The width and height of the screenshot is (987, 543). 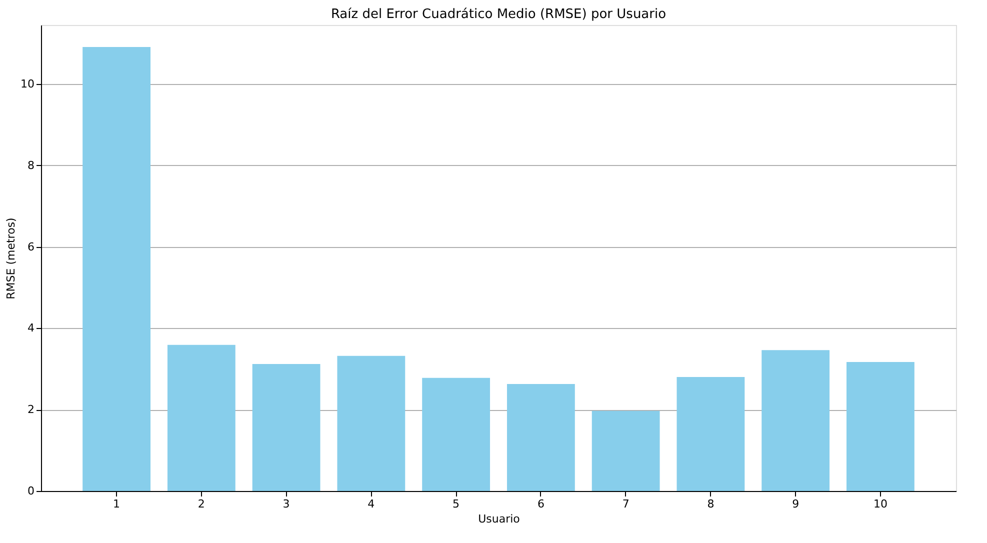 I want to click on x-tick-label: 3, so click(x=286, y=504).